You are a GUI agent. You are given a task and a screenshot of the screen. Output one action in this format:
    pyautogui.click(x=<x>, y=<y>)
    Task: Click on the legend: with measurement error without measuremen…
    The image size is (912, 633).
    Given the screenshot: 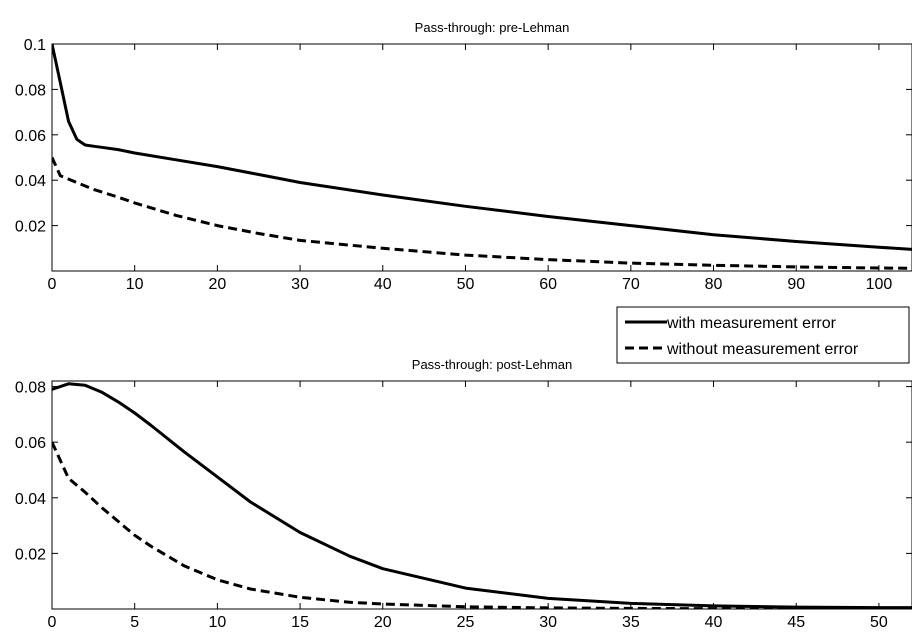 What is the action you would take?
    pyautogui.click(x=763, y=335)
    